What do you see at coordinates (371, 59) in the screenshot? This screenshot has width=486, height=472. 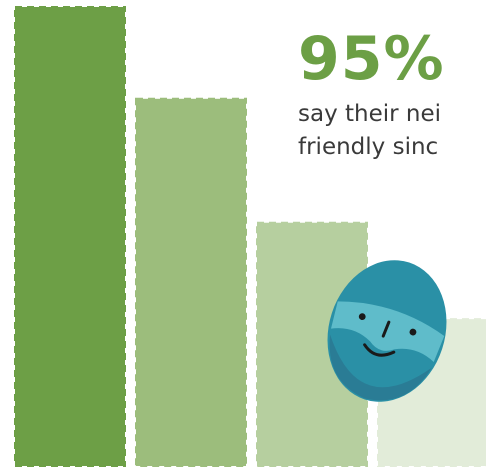 I see `stat-percentage: 95%` at bounding box center [371, 59].